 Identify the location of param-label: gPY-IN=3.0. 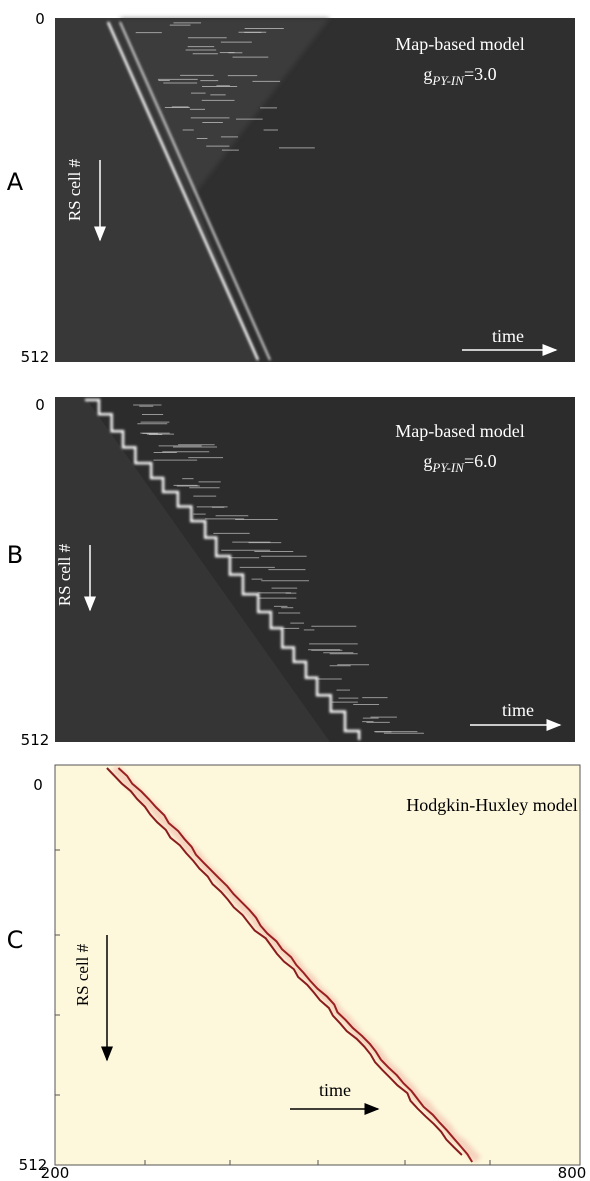
(459, 76).